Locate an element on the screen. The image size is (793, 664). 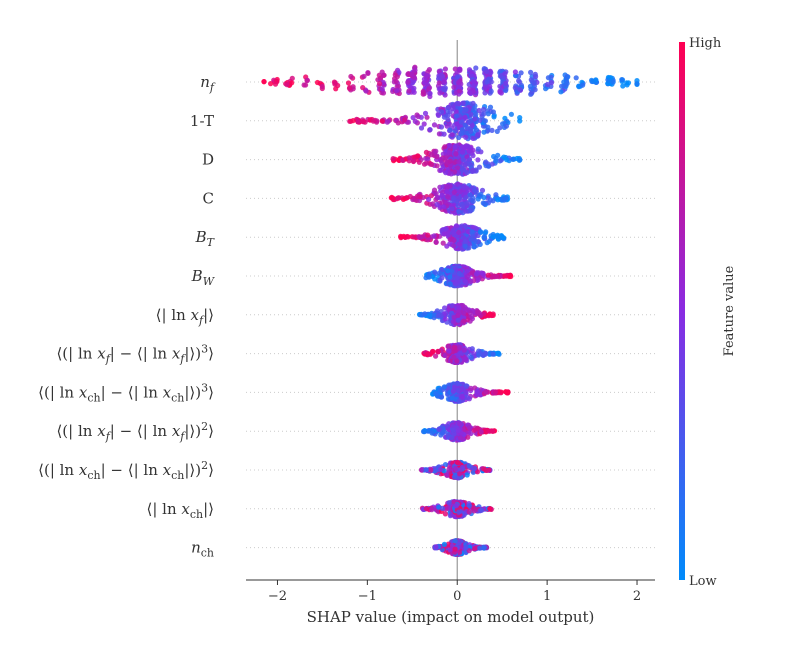
x-tick-label: 2 is located at coordinates (637, 596).